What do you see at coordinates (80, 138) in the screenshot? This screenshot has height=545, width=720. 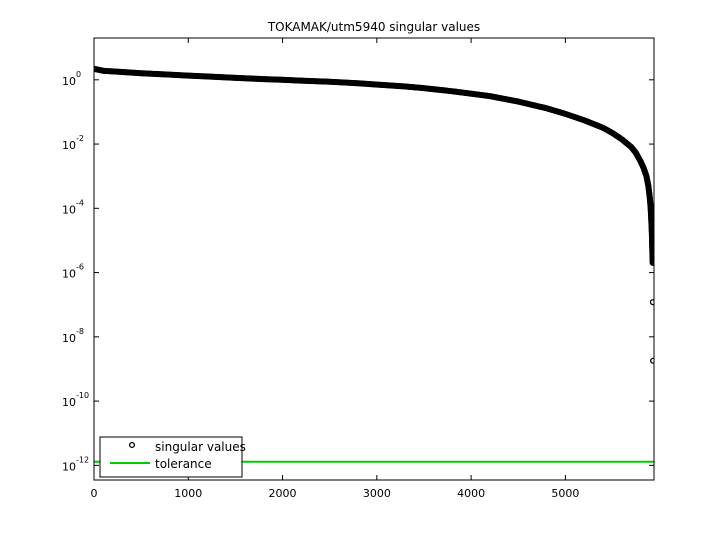 I see `y-tick-label-exponent: -2` at bounding box center [80, 138].